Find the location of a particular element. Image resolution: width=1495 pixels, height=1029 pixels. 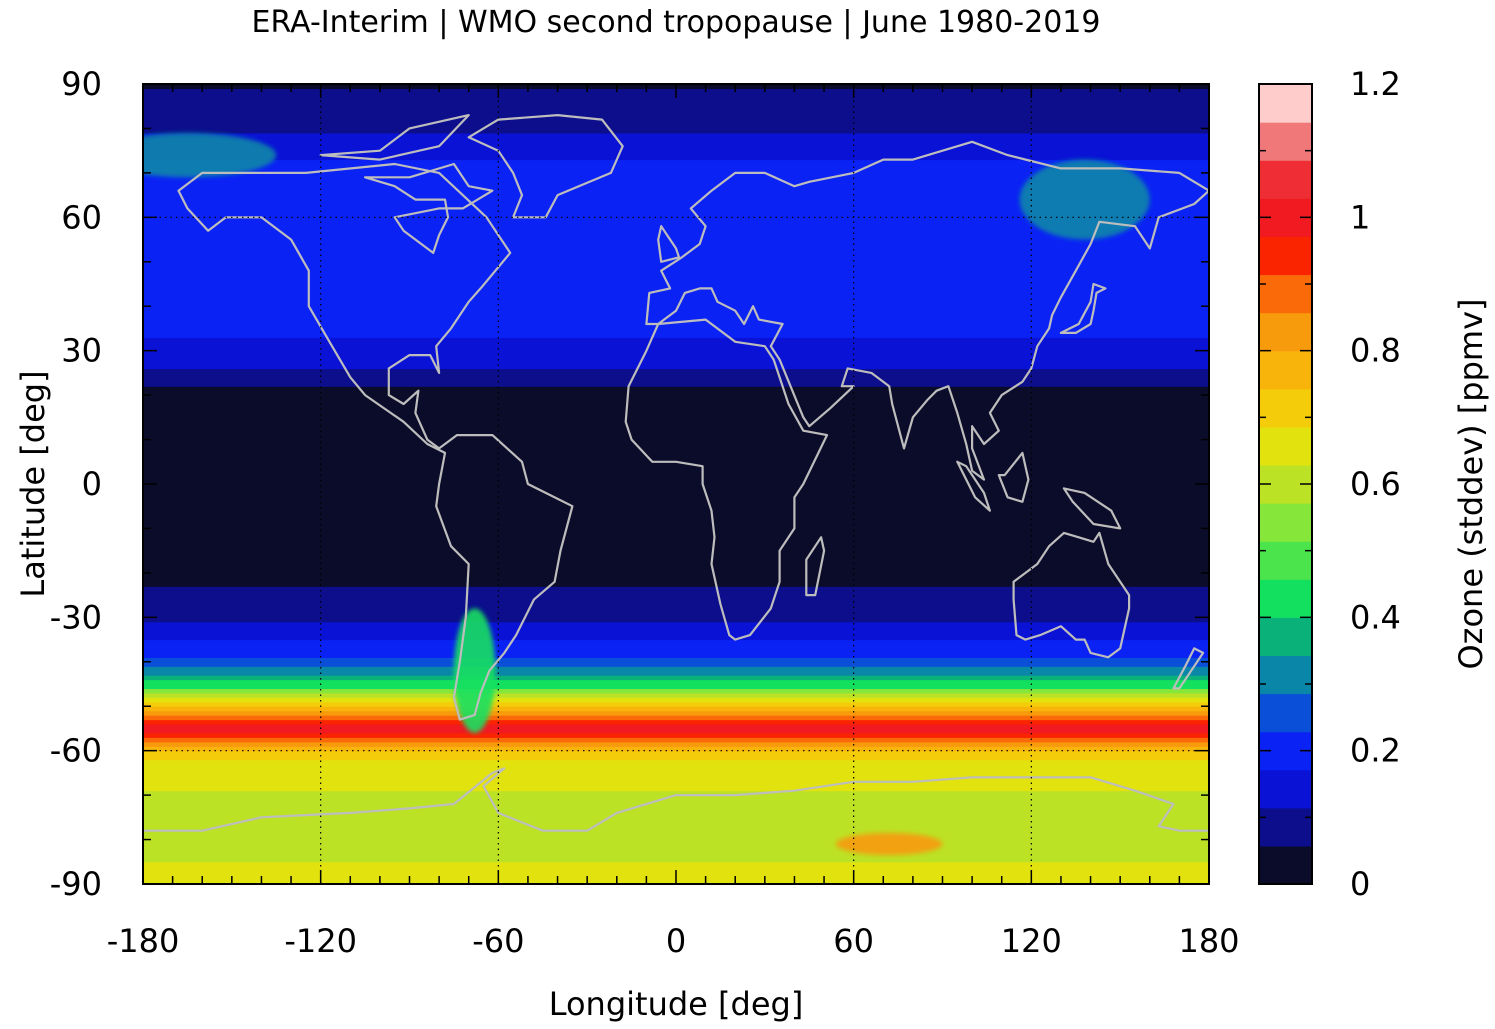

y-tick-labels: -90 -60 -30 0 30 60 90 is located at coordinates (76, 484).